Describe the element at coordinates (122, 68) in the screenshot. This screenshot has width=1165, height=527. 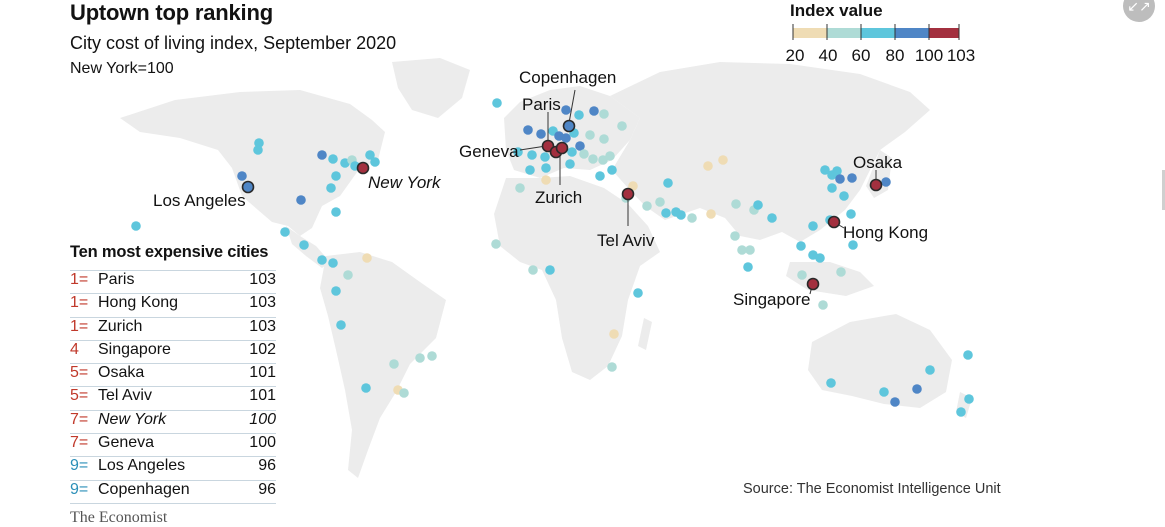
I see `chart-note: New York=100` at that location.